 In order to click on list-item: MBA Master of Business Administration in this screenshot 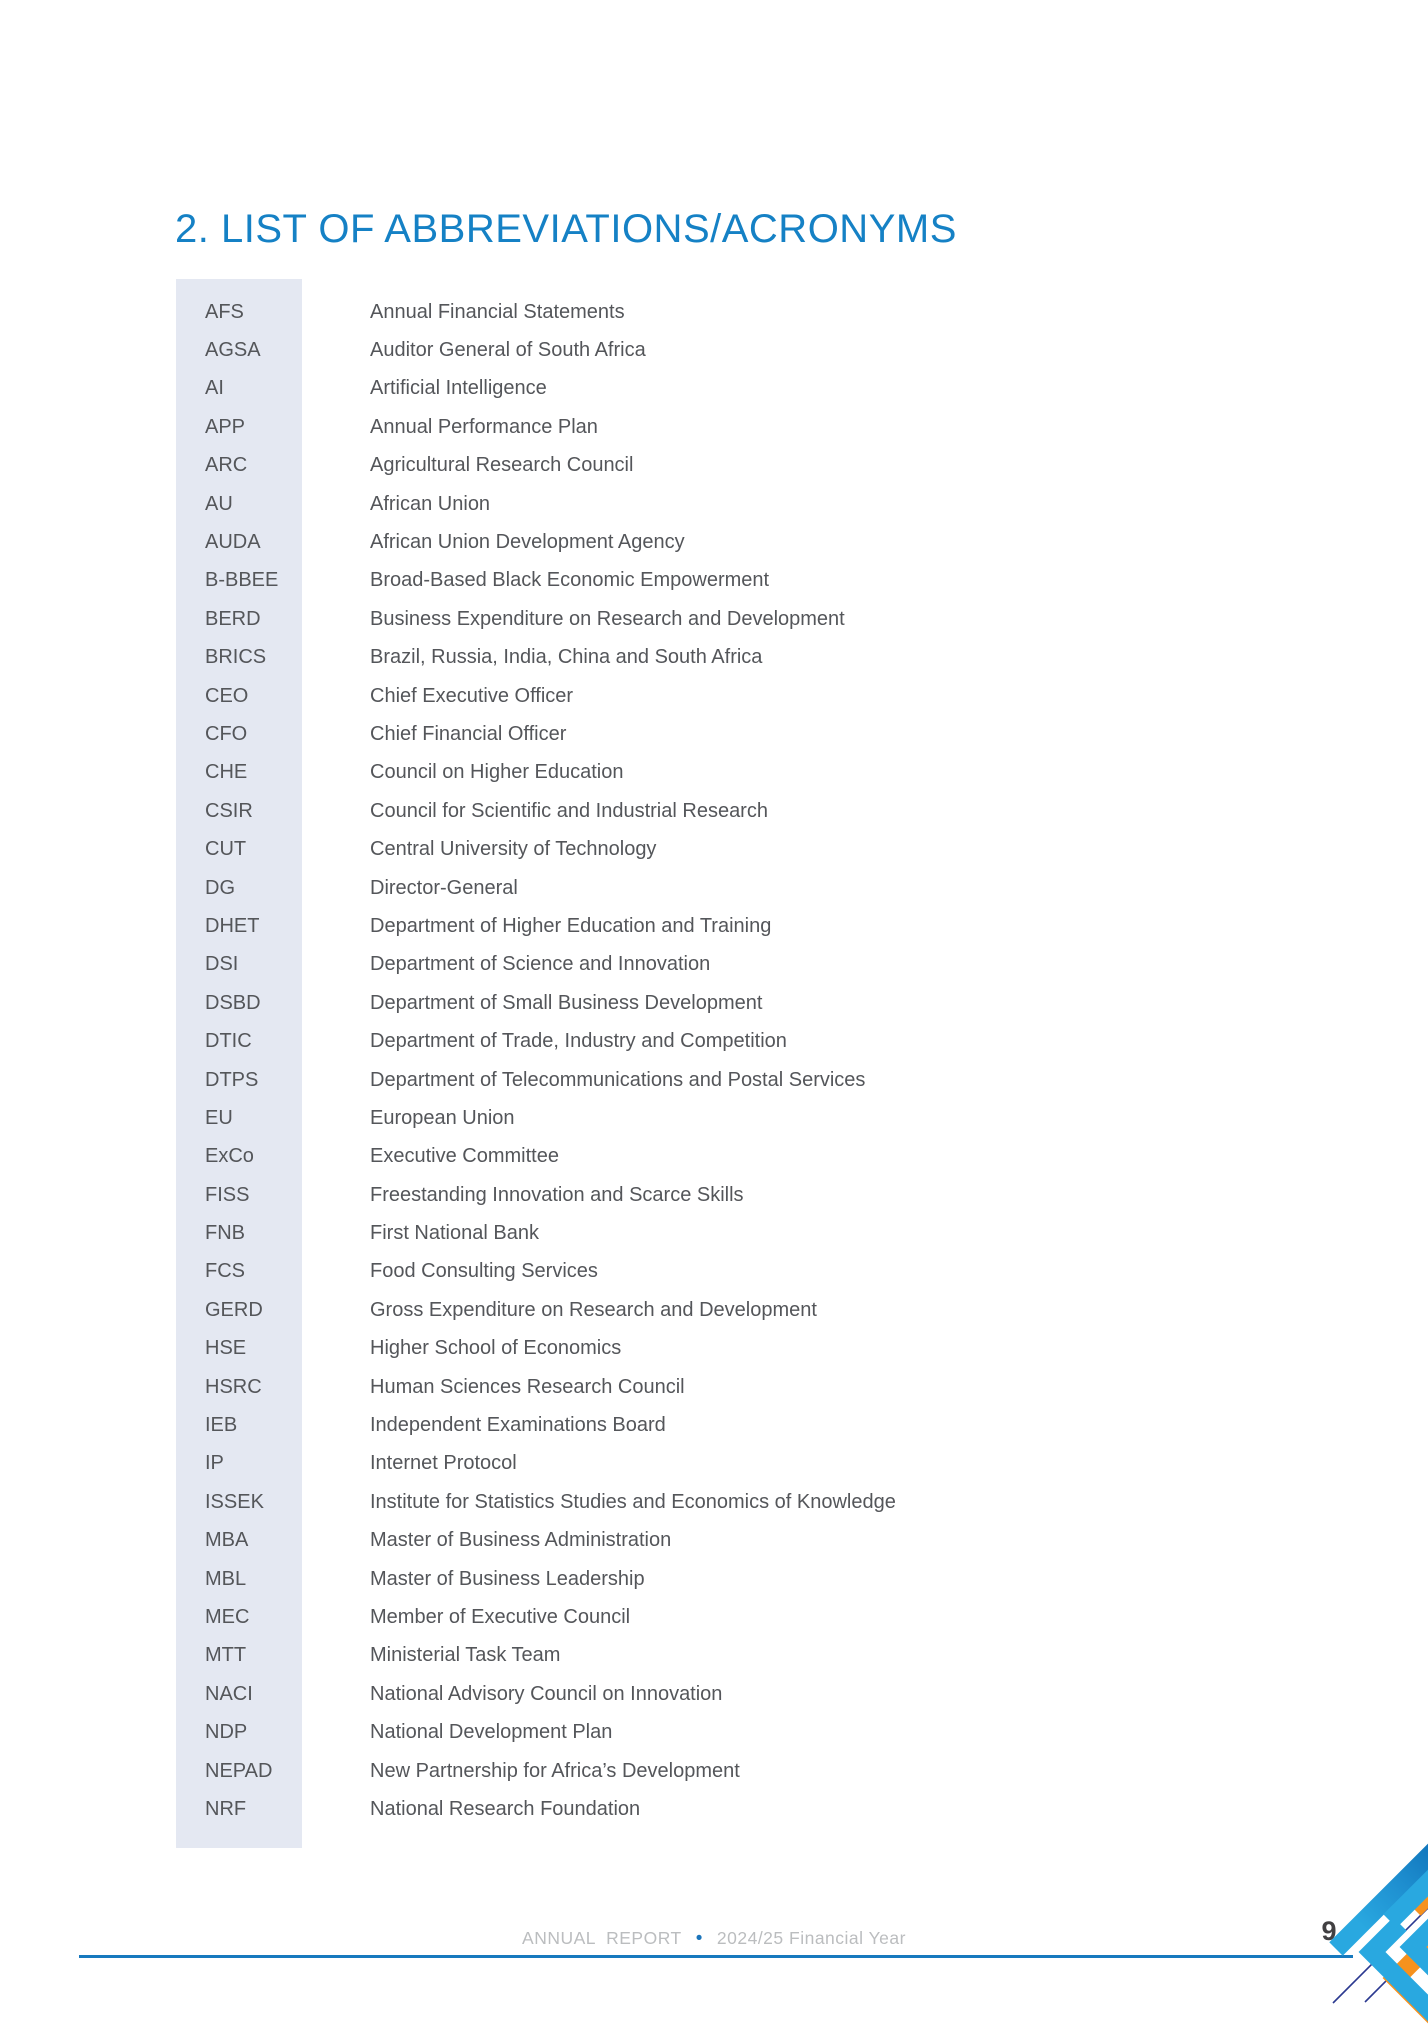, I will do `click(536, 1541)`.